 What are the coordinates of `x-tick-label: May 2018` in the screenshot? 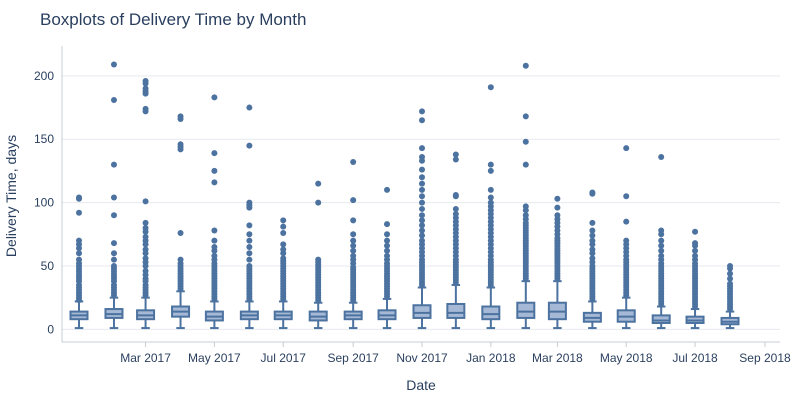 It's located at (626, 358).